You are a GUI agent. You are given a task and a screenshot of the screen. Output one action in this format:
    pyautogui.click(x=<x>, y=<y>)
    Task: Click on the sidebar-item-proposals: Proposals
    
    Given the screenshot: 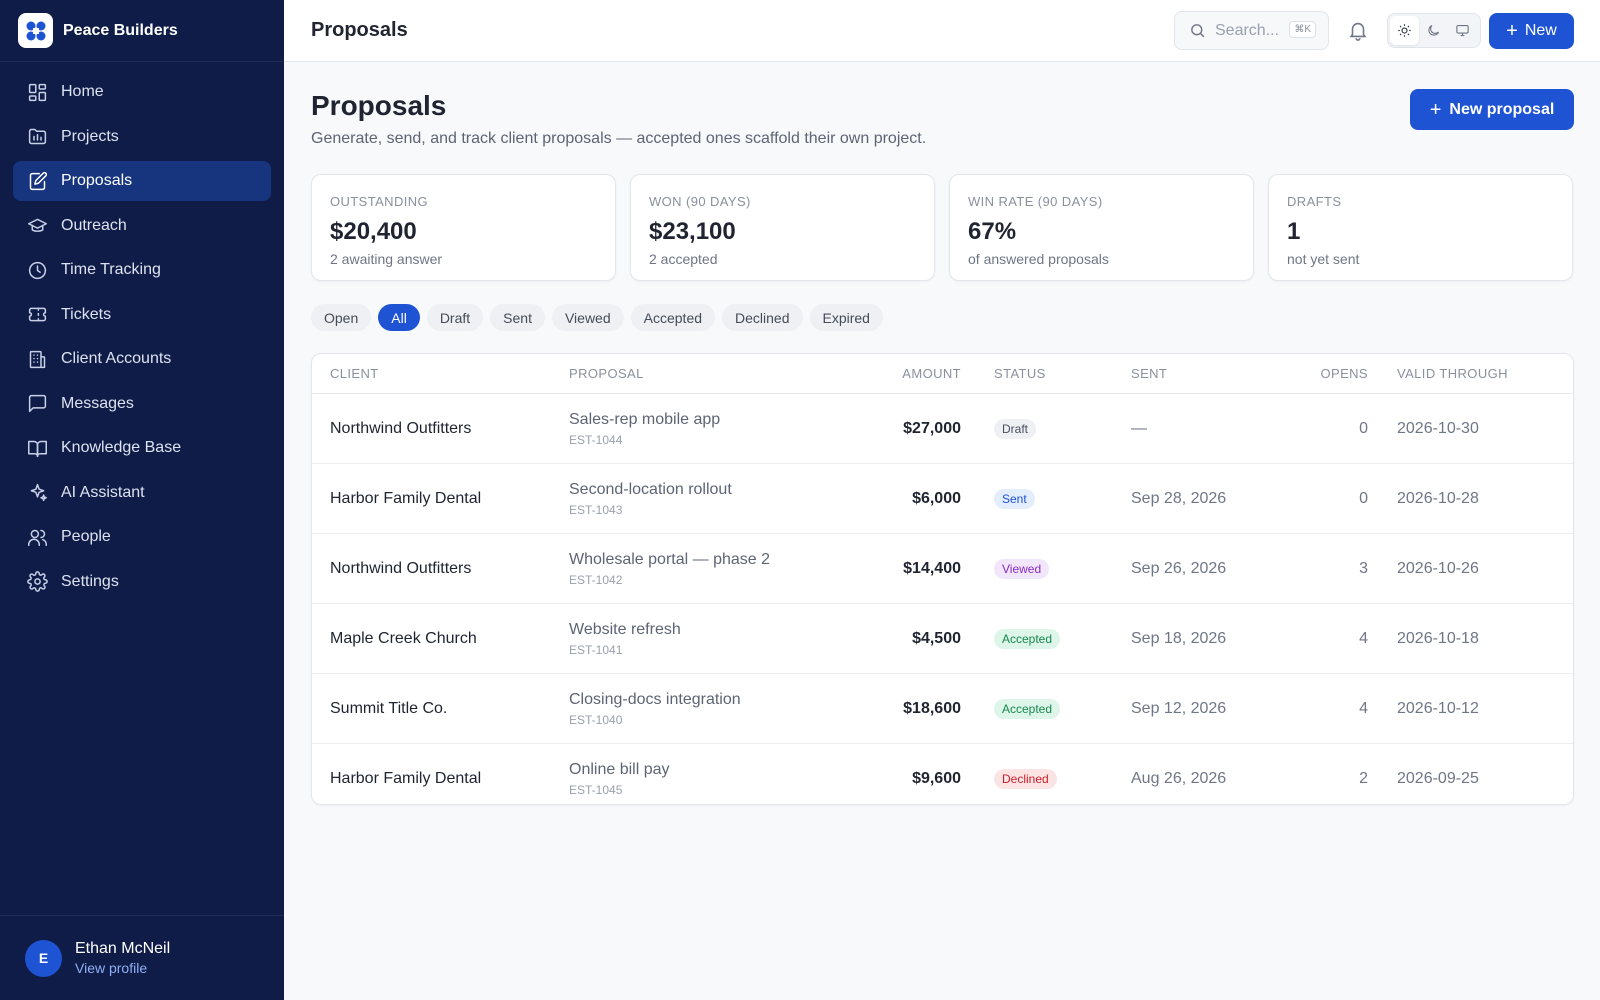 What is the action you would take?
    pyautogui.click(x=142, y=181)
    